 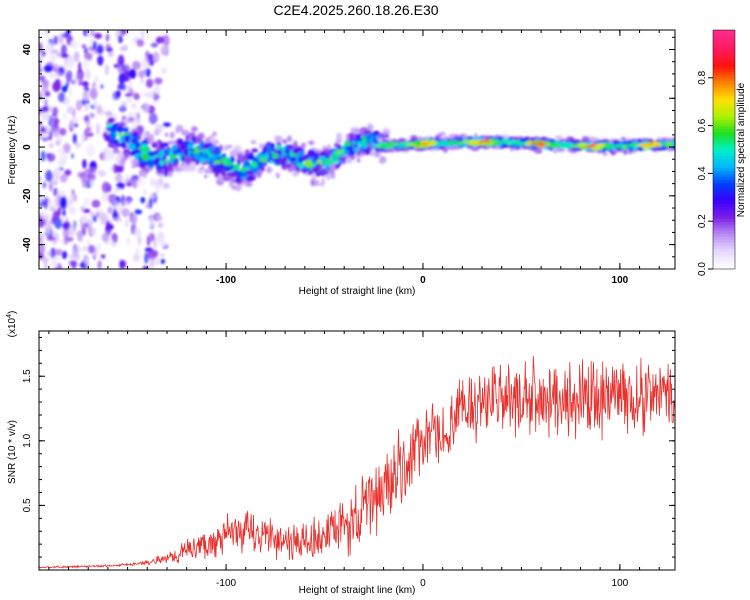 What do you see at coordinates (12, 324) in the screenshot?
I see `snr-scale-factor: (x104)` at bounding box center [12, 324].